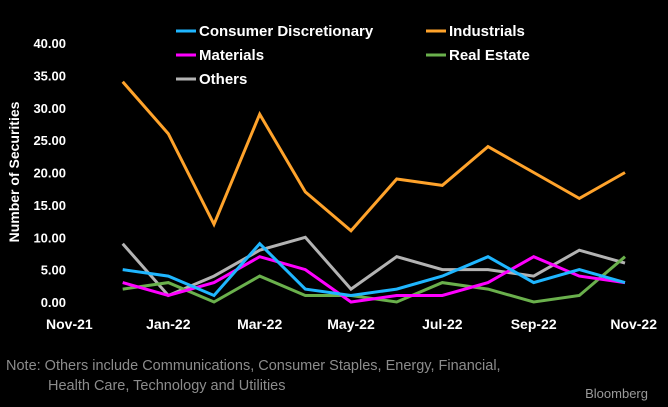 The image size is (668, 407). Describe the element at coordinates (14, 171) in the screenshot. I see `y-axis-label: Number of Securities` at that location.